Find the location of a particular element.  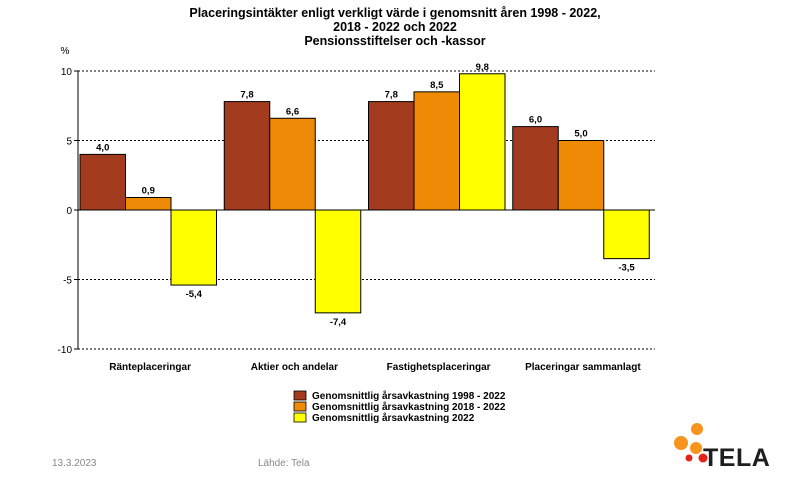

legend-entry: Genomsnittlig årsavkastning 1998 - 2022 is located at coordinates (409, 396).